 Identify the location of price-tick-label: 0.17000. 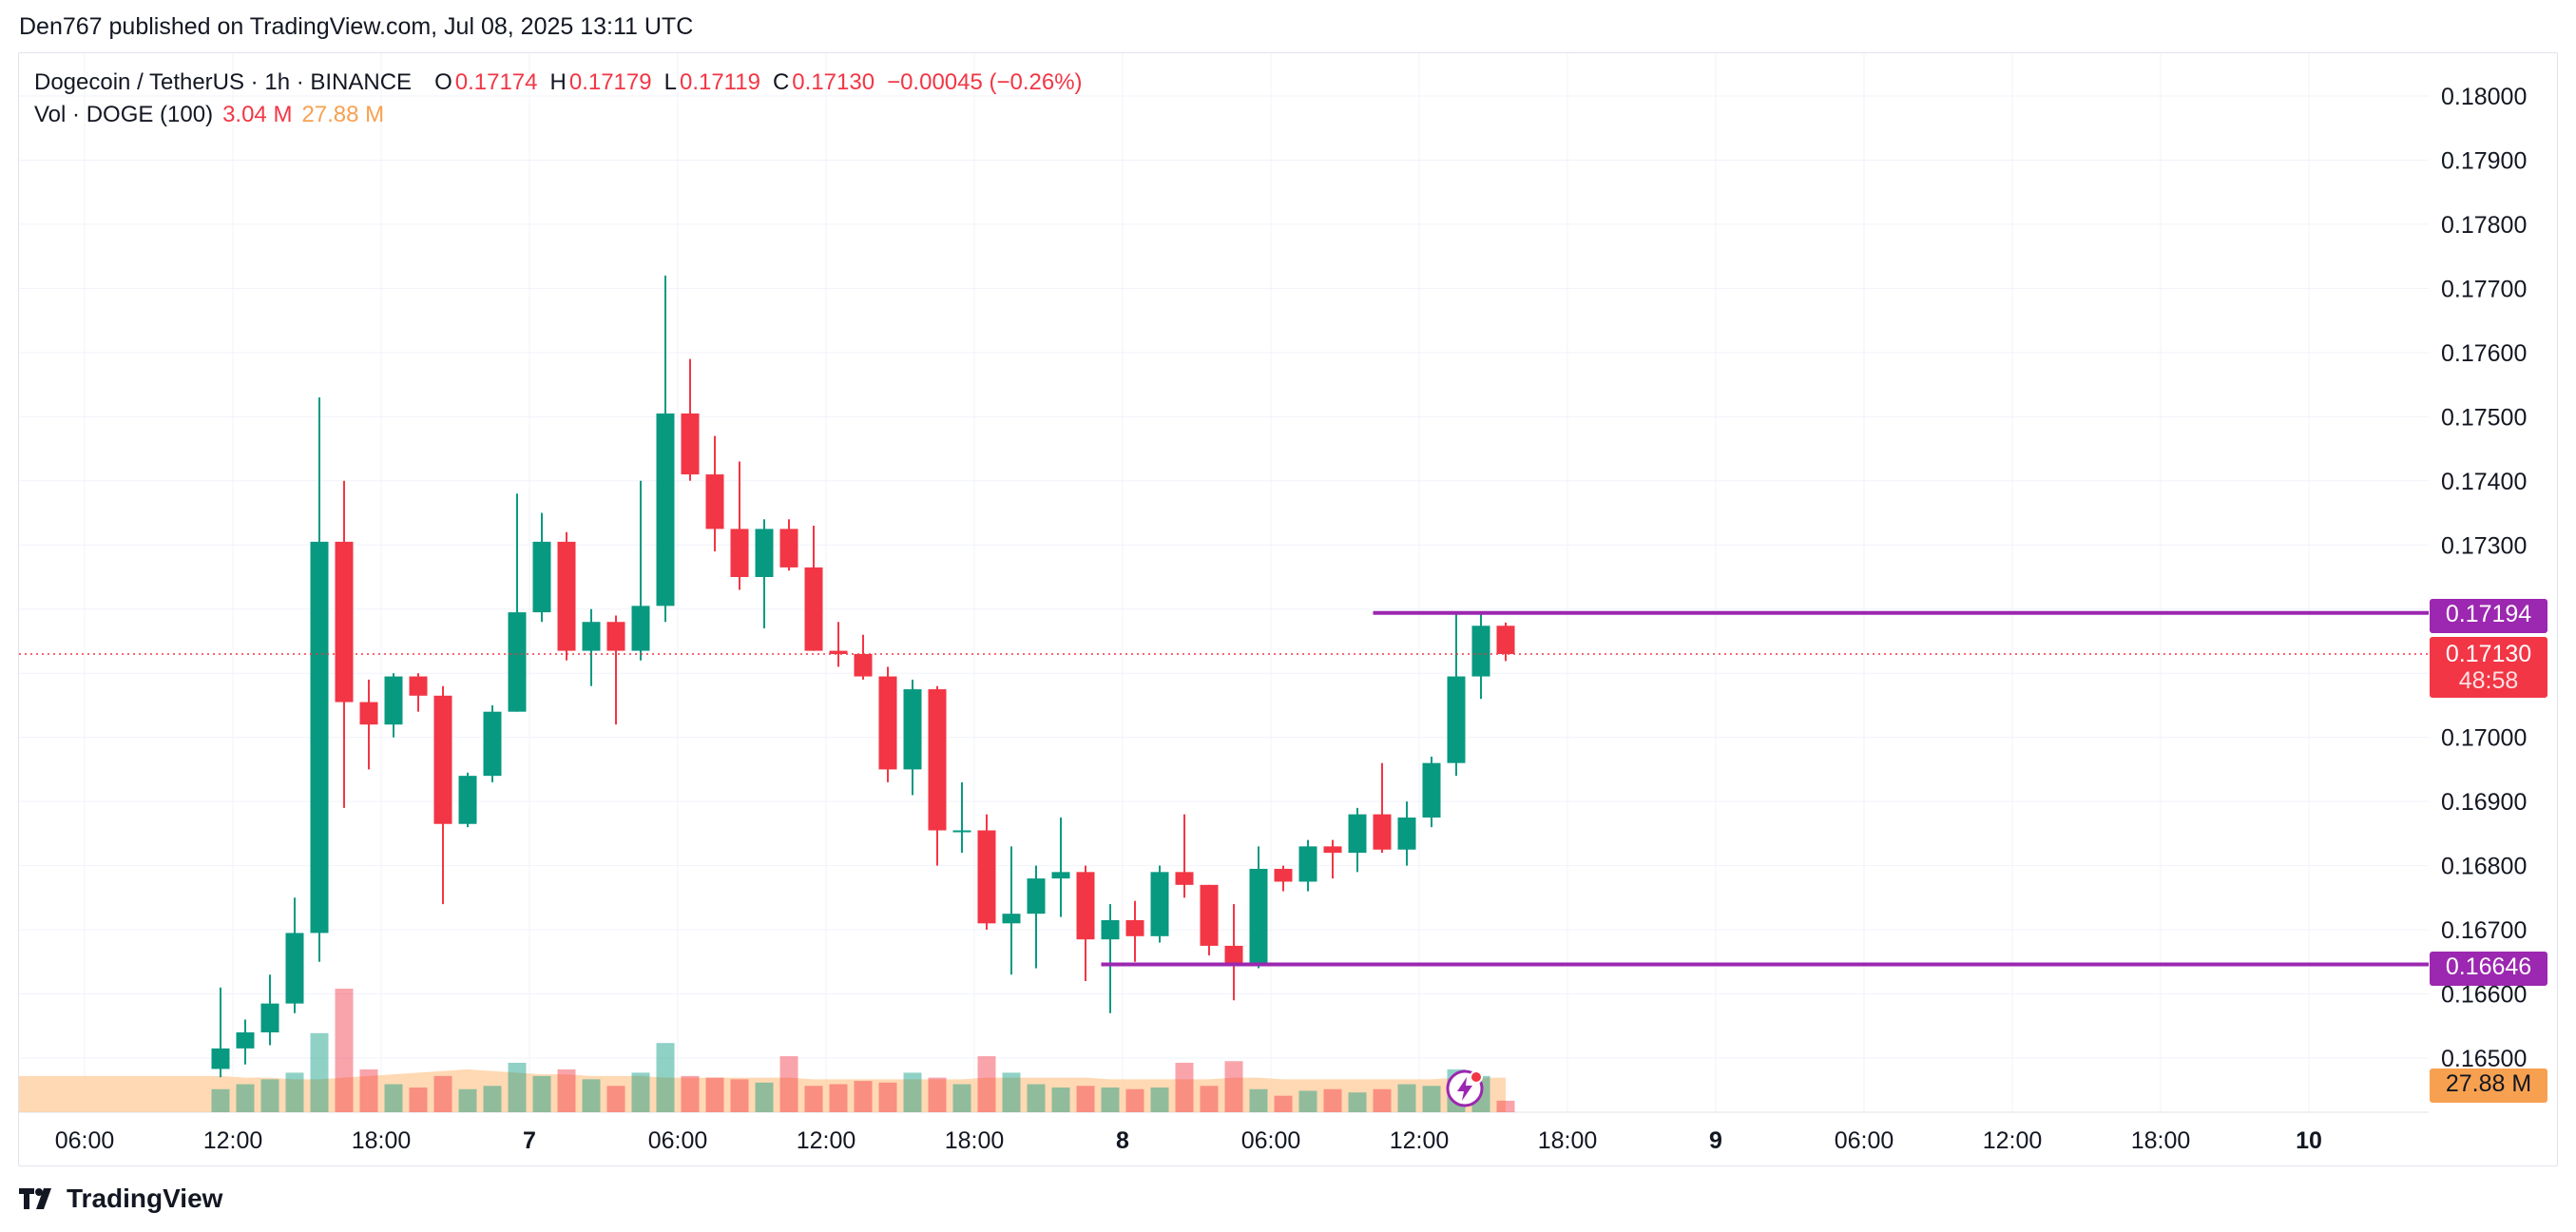
(2484, 738).